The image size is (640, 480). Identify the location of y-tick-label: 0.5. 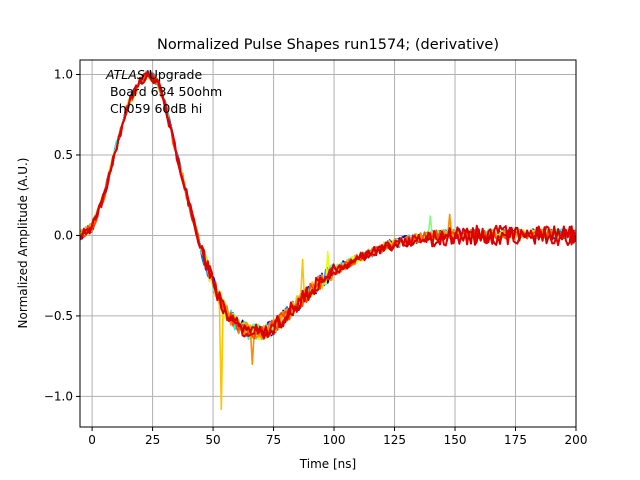
(63, 155).